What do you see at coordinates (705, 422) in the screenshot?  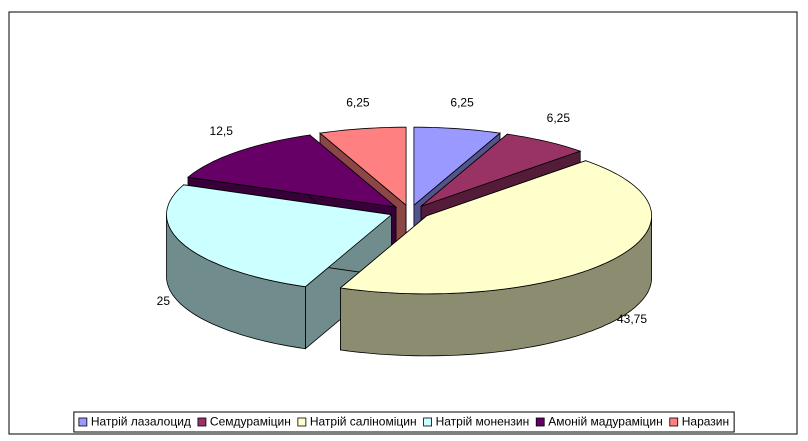 I see `legend-label: Наразин` at bounding box center [705, 422].